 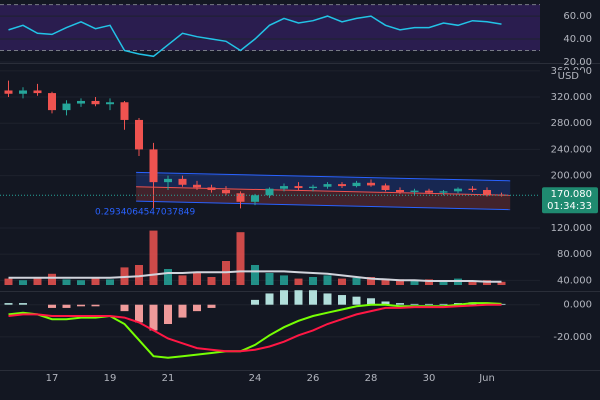 I want to click on x-tick-label: 17, so click(x=52, y=378).